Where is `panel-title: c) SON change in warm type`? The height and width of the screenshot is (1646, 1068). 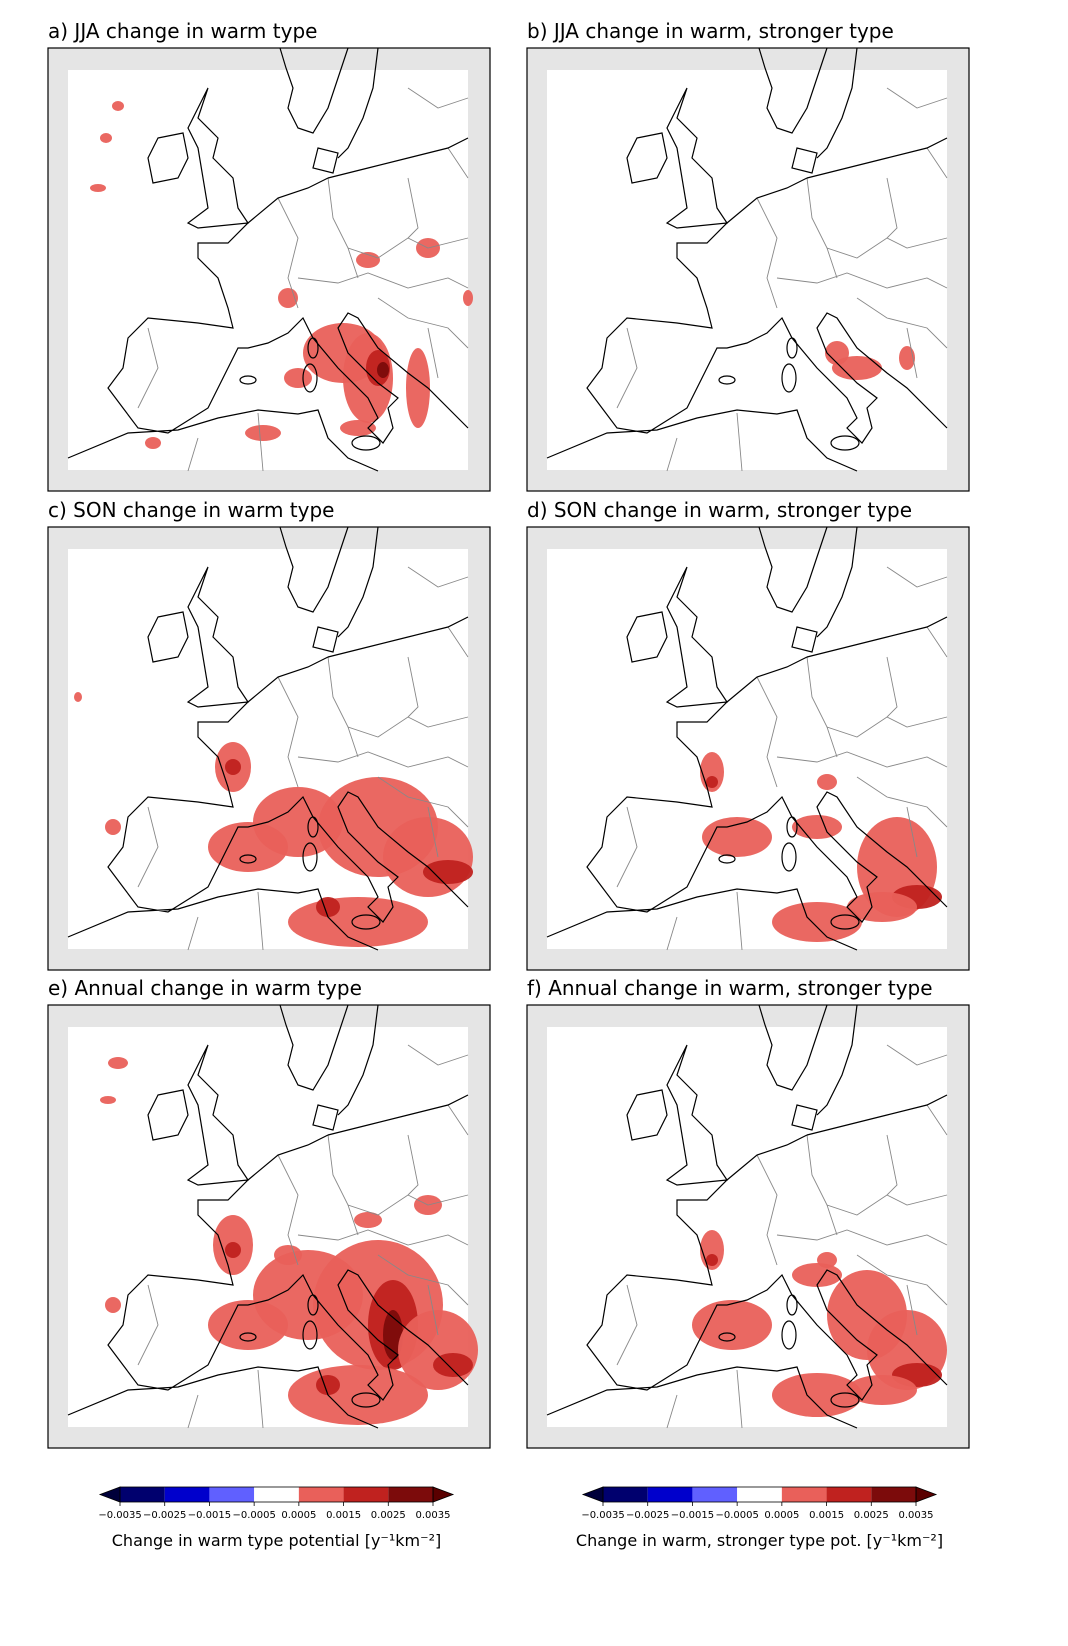 panel-title: c) SON change in warm type is located at coordinates (191, 510).